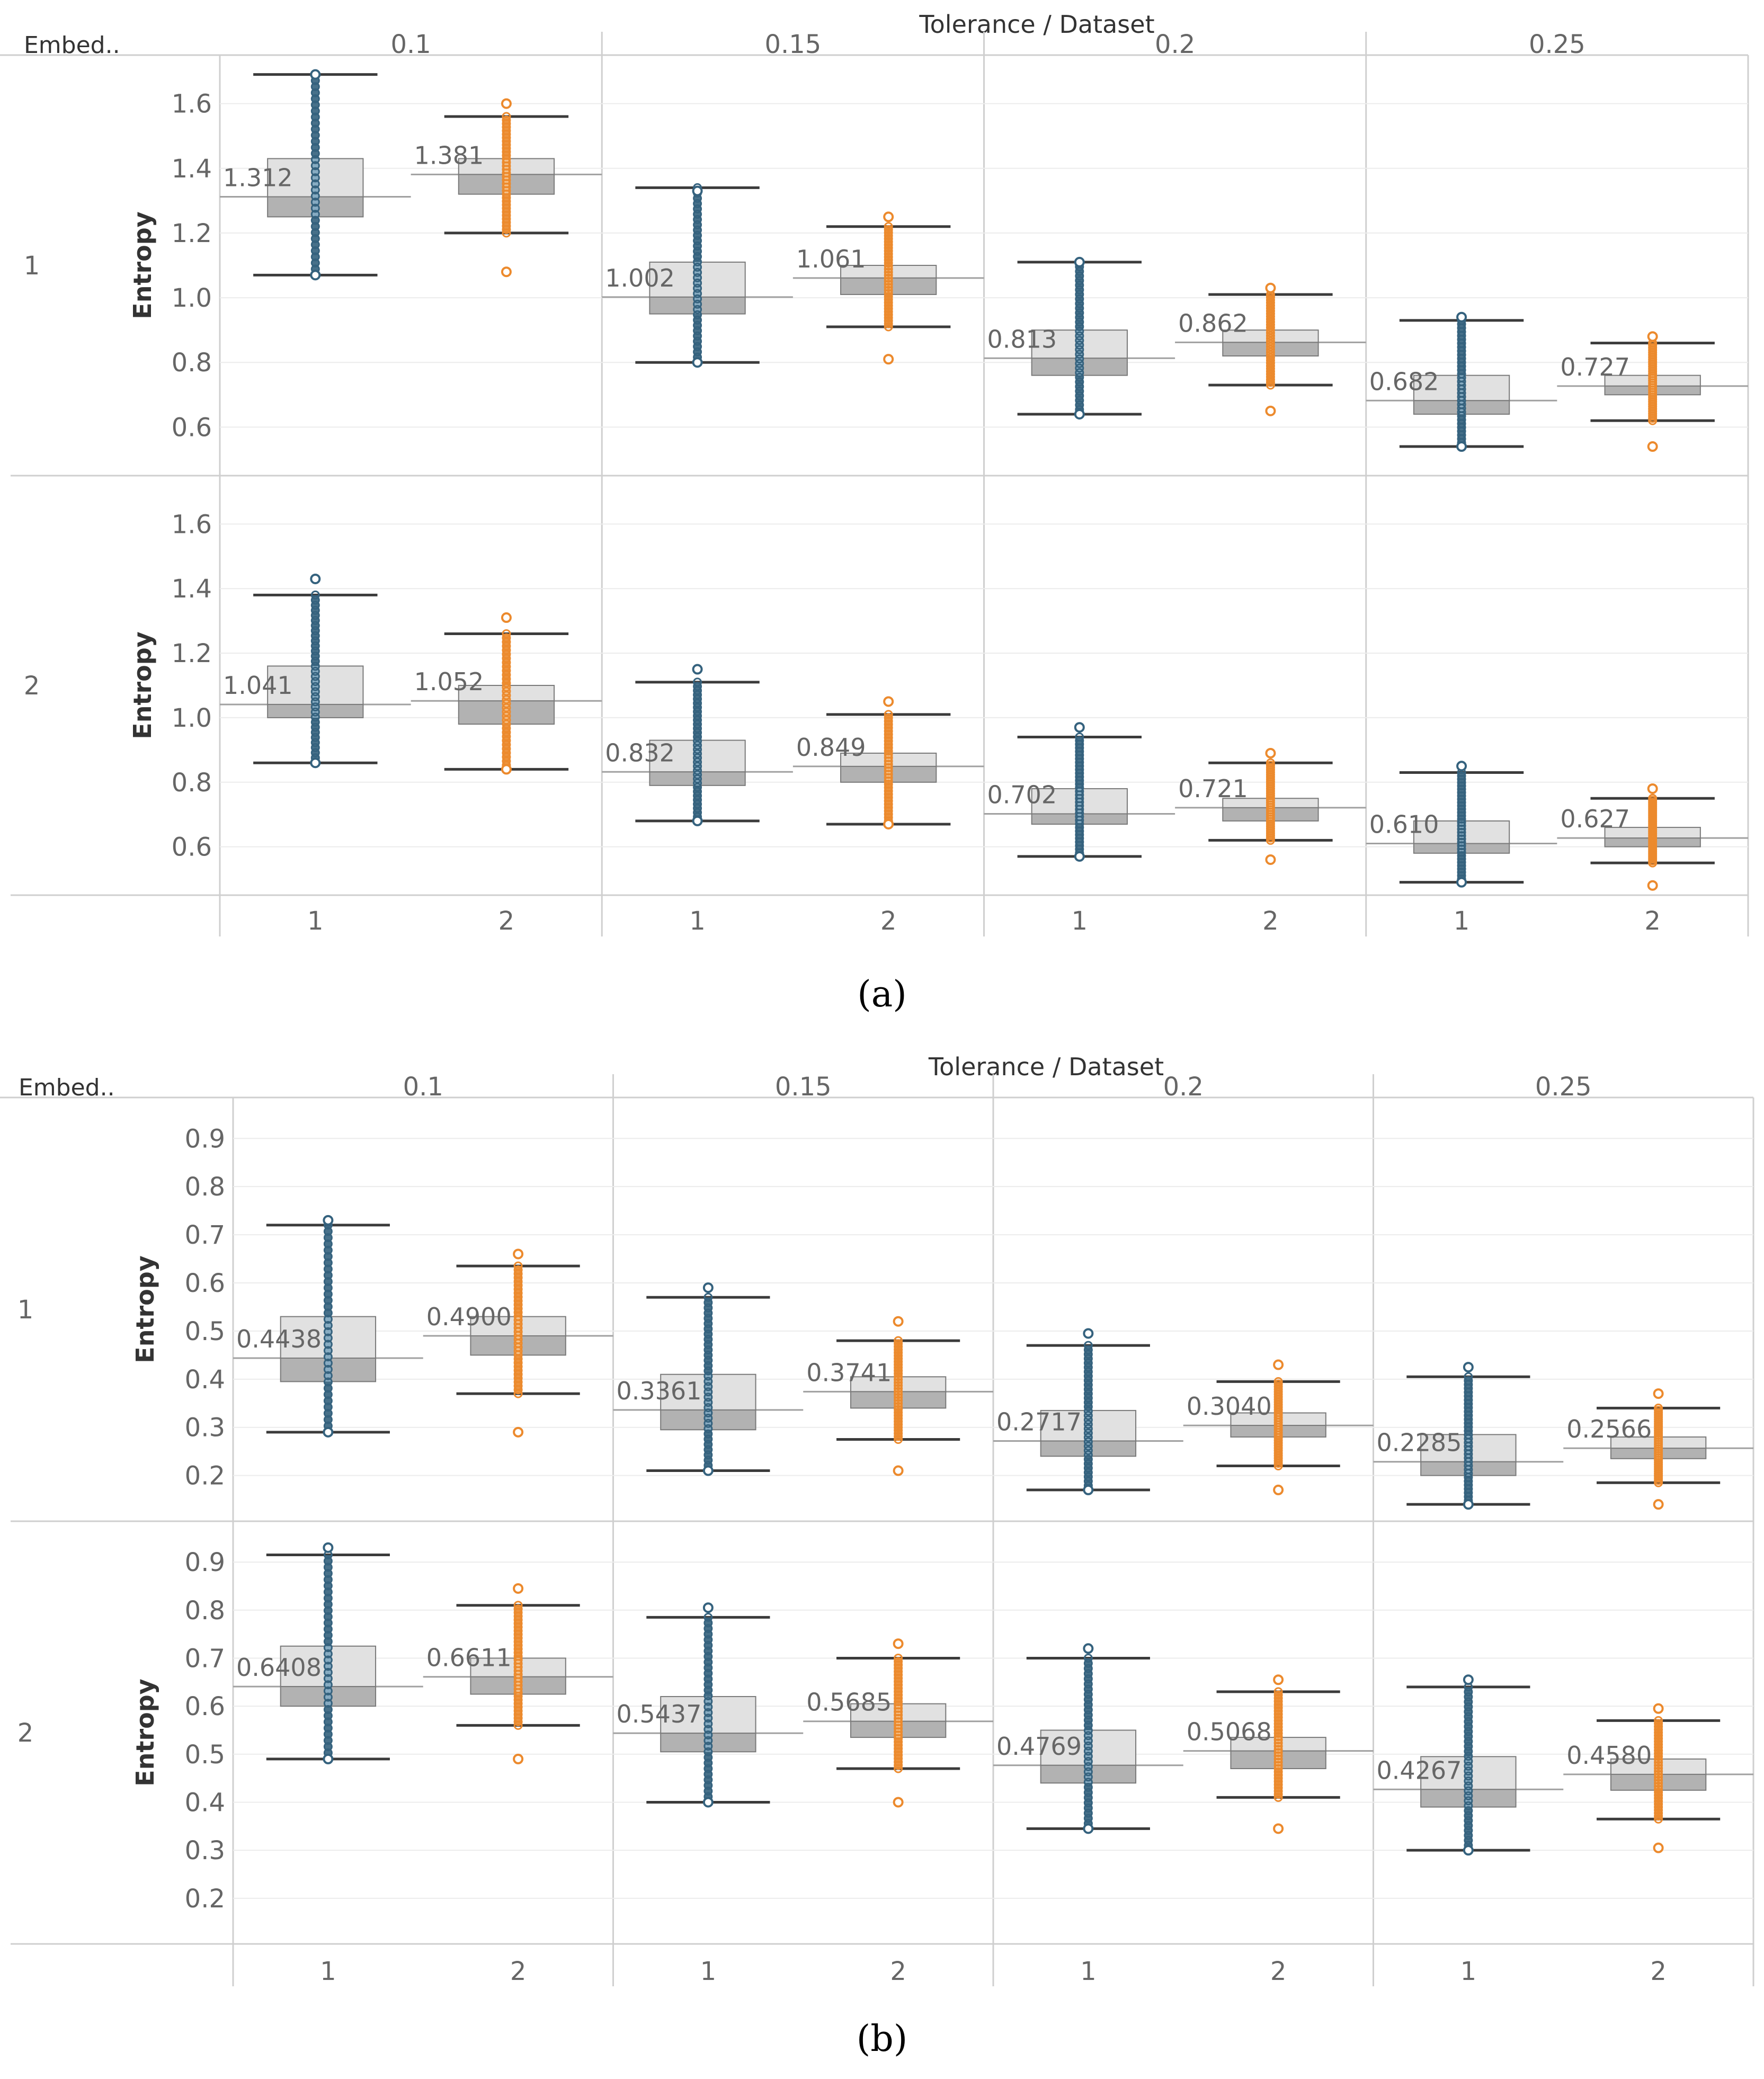  Describe the element at coordinates (1183, 1087) in the screenshot. I see `tolerance-label: 0.2` at that location.